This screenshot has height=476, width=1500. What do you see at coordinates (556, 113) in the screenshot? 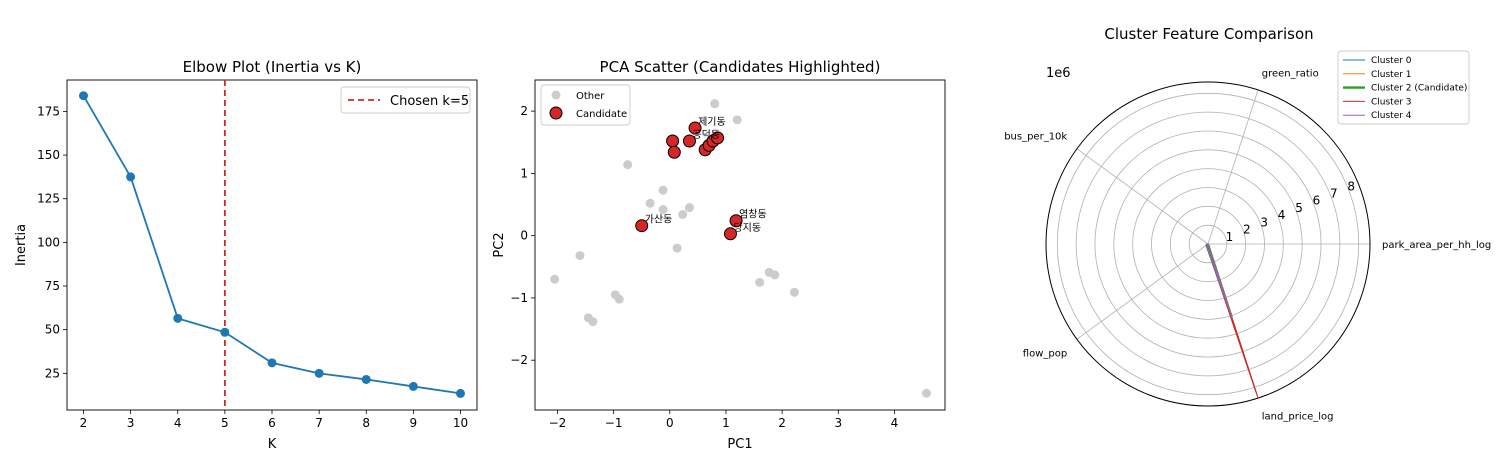
I see `pca-legend-candidate-marker` at bounding box center [556, 113].